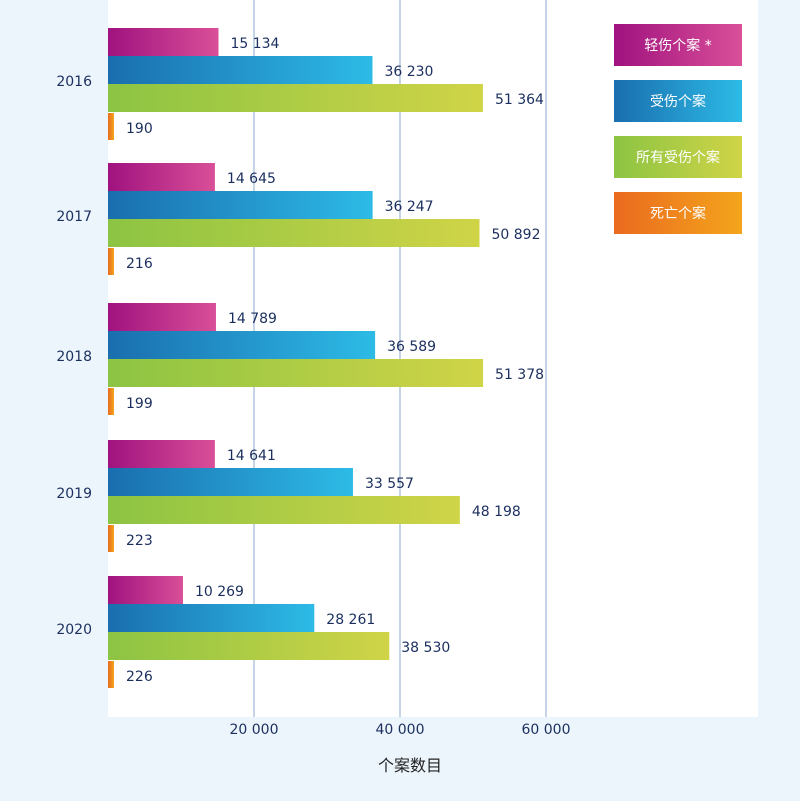 This screenshot has width=800, height=801. I want to click on category-label: 2017, so click(74, 217).